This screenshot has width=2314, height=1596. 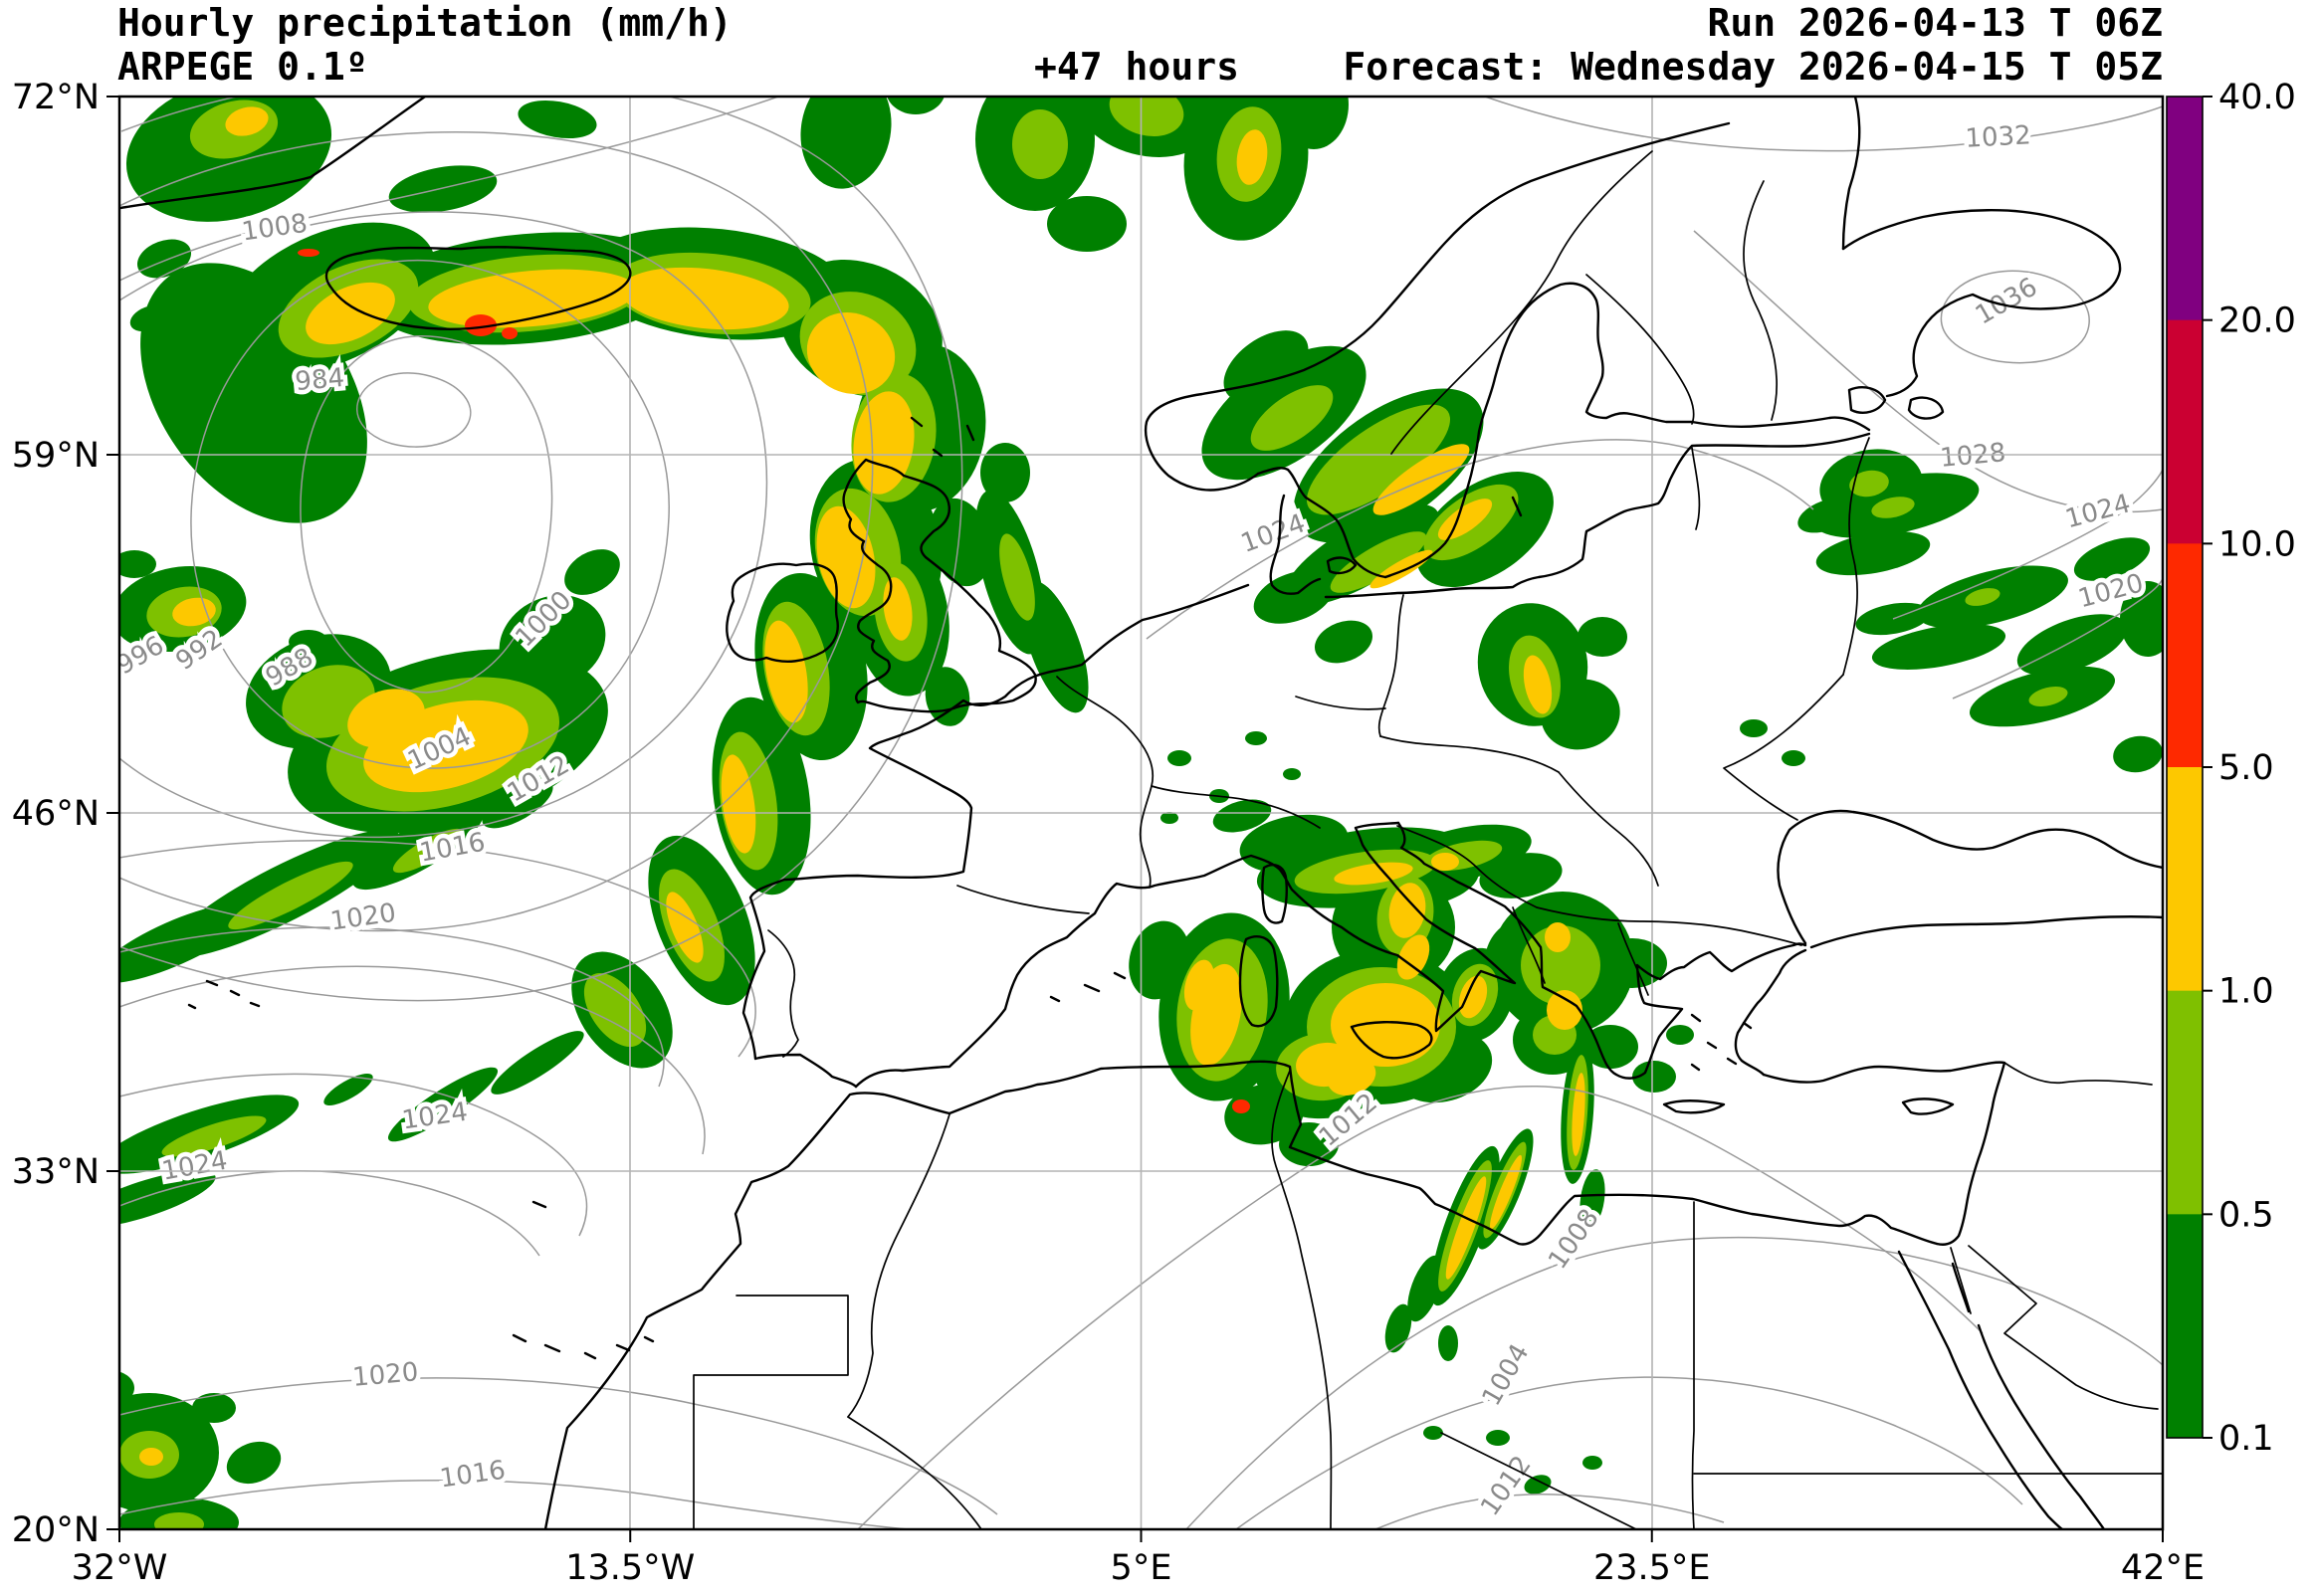 I want to click on colorbar-tick-label: 40.0, so click(x=2257, y=97).